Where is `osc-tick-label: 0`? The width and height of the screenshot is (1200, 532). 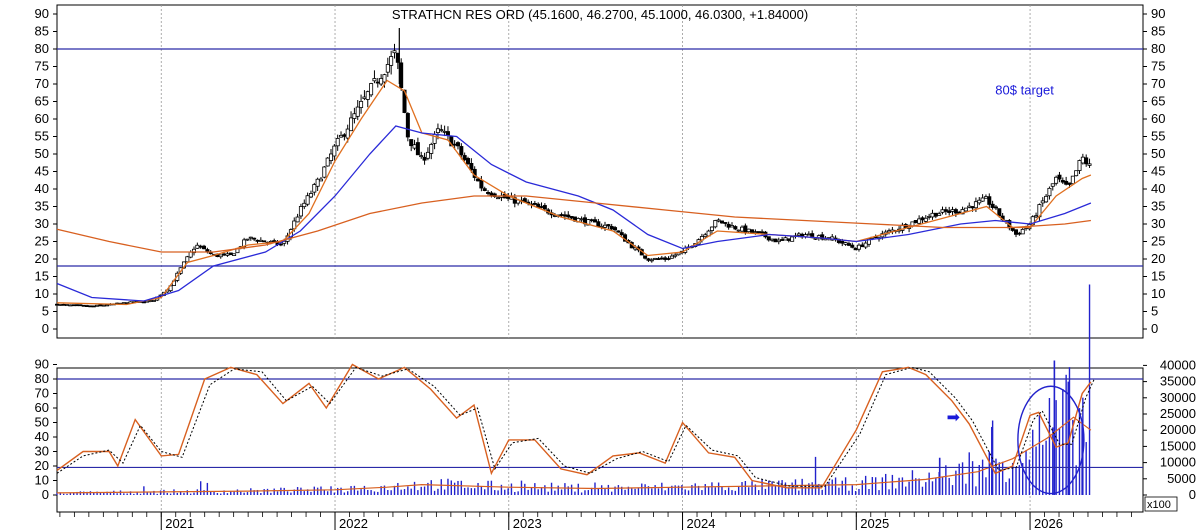
osc-tick-label: 0 is located at coordinates (45, 494).